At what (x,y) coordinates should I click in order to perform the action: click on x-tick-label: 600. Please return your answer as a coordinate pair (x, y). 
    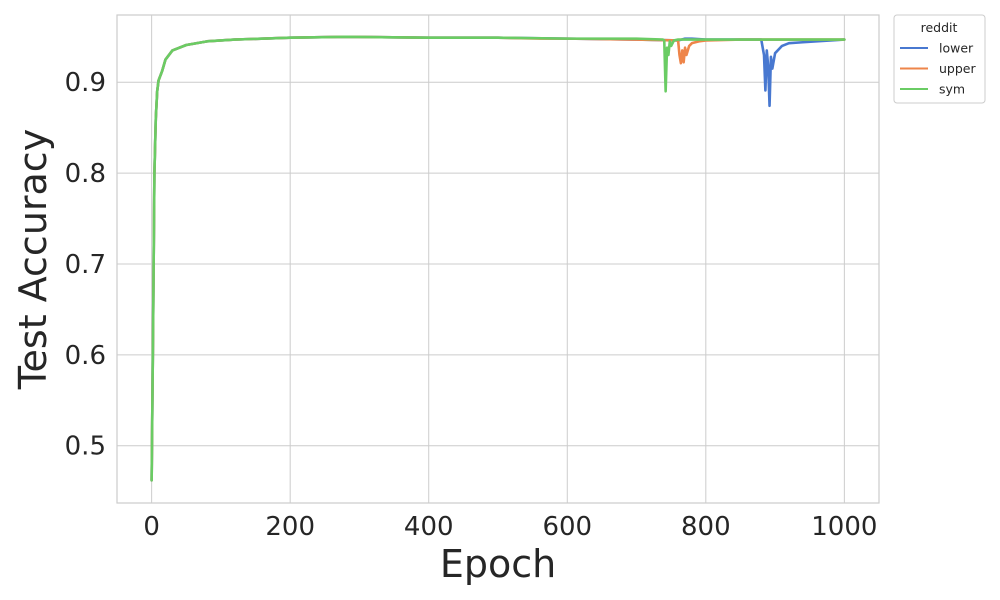
    Looking at the image, I should click on (567, 527).